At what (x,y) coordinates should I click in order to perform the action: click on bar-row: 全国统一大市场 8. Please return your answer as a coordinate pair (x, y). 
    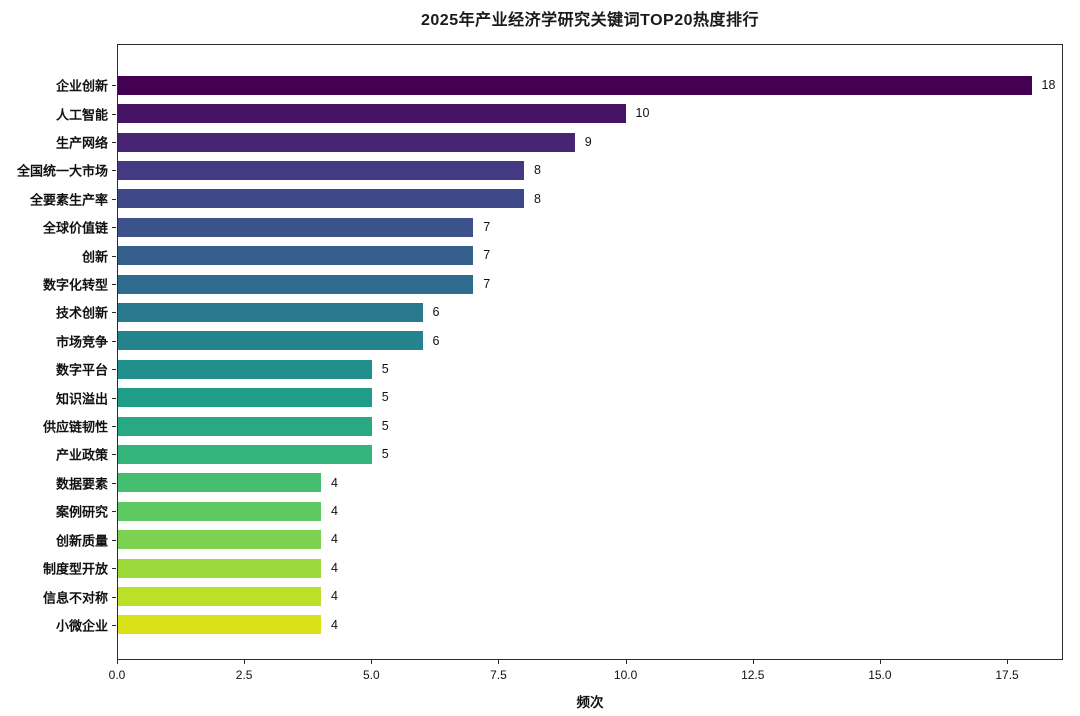
    Looking at the image, I should click on (539, 170).